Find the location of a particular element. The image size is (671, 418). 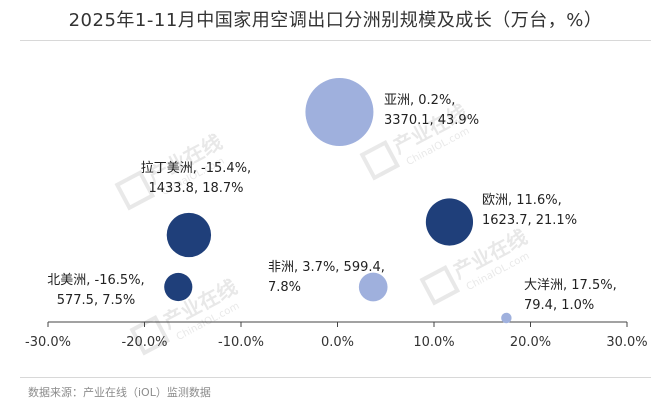

title-divider is located at coordinates (335, 40).